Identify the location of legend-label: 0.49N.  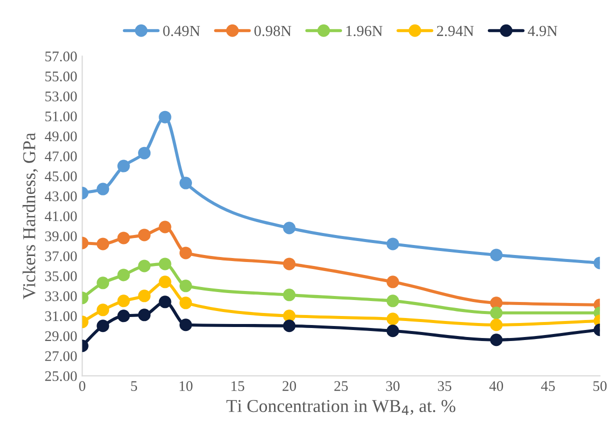
(181, 31).